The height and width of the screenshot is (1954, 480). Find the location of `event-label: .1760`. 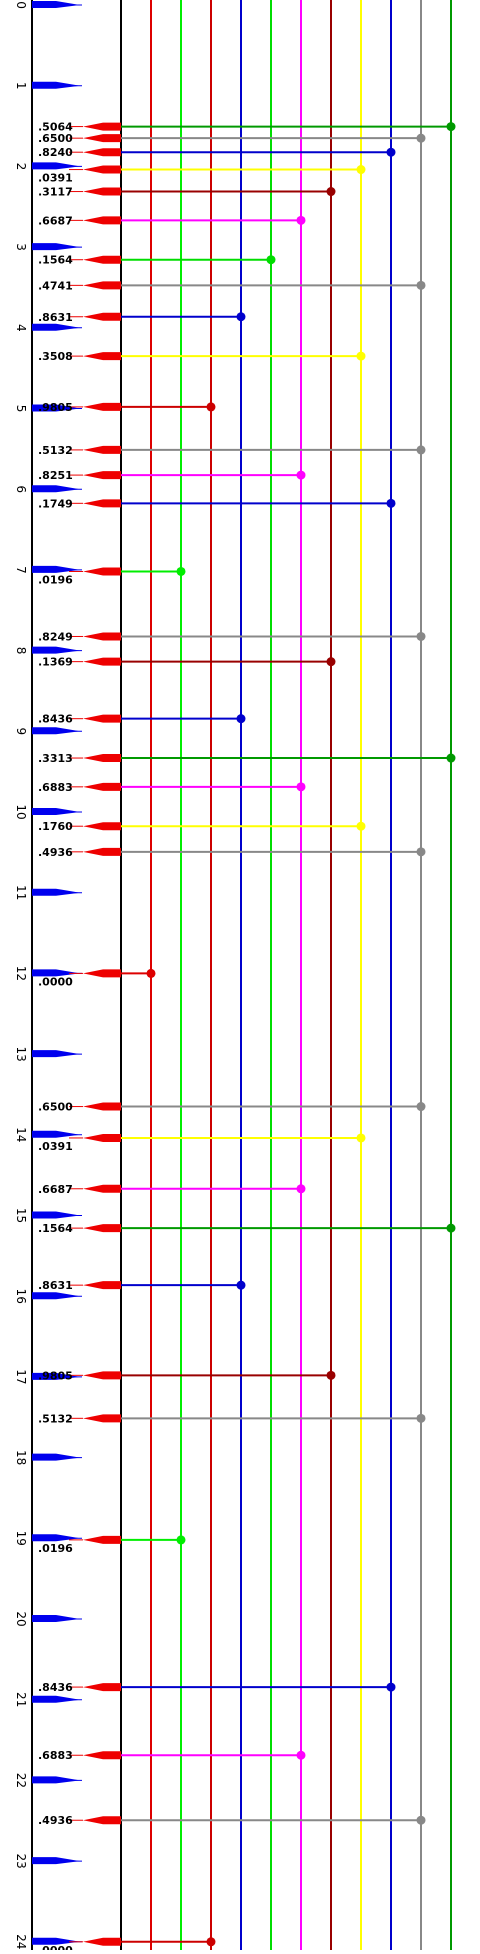

event-label: .1760 is located at coordinates (55, 826).